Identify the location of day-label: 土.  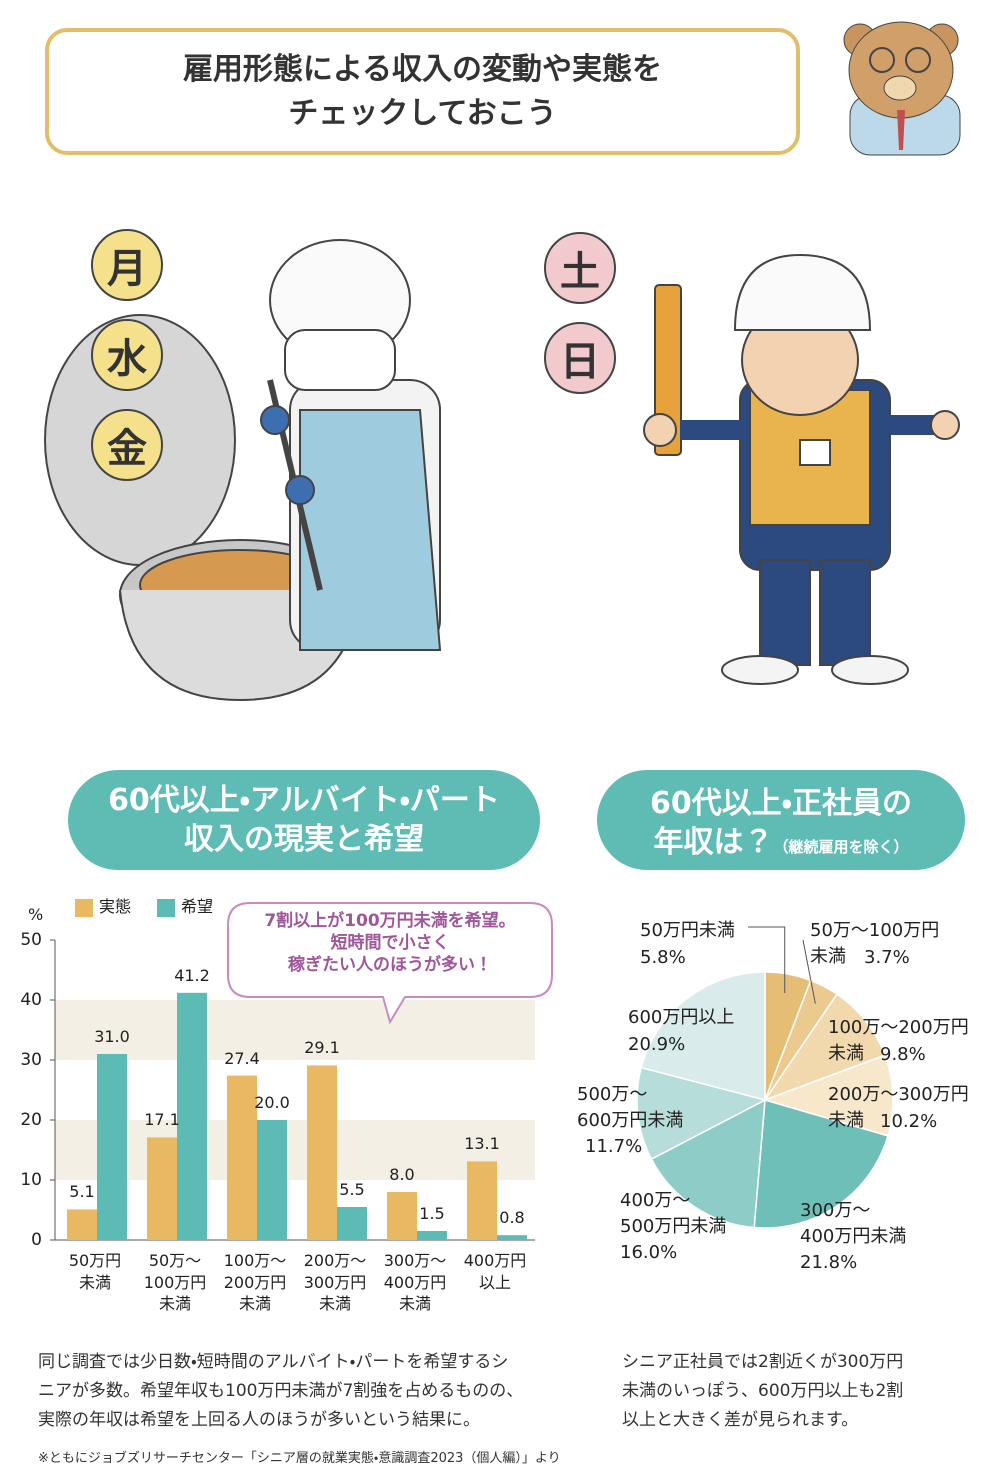
(580, 268).